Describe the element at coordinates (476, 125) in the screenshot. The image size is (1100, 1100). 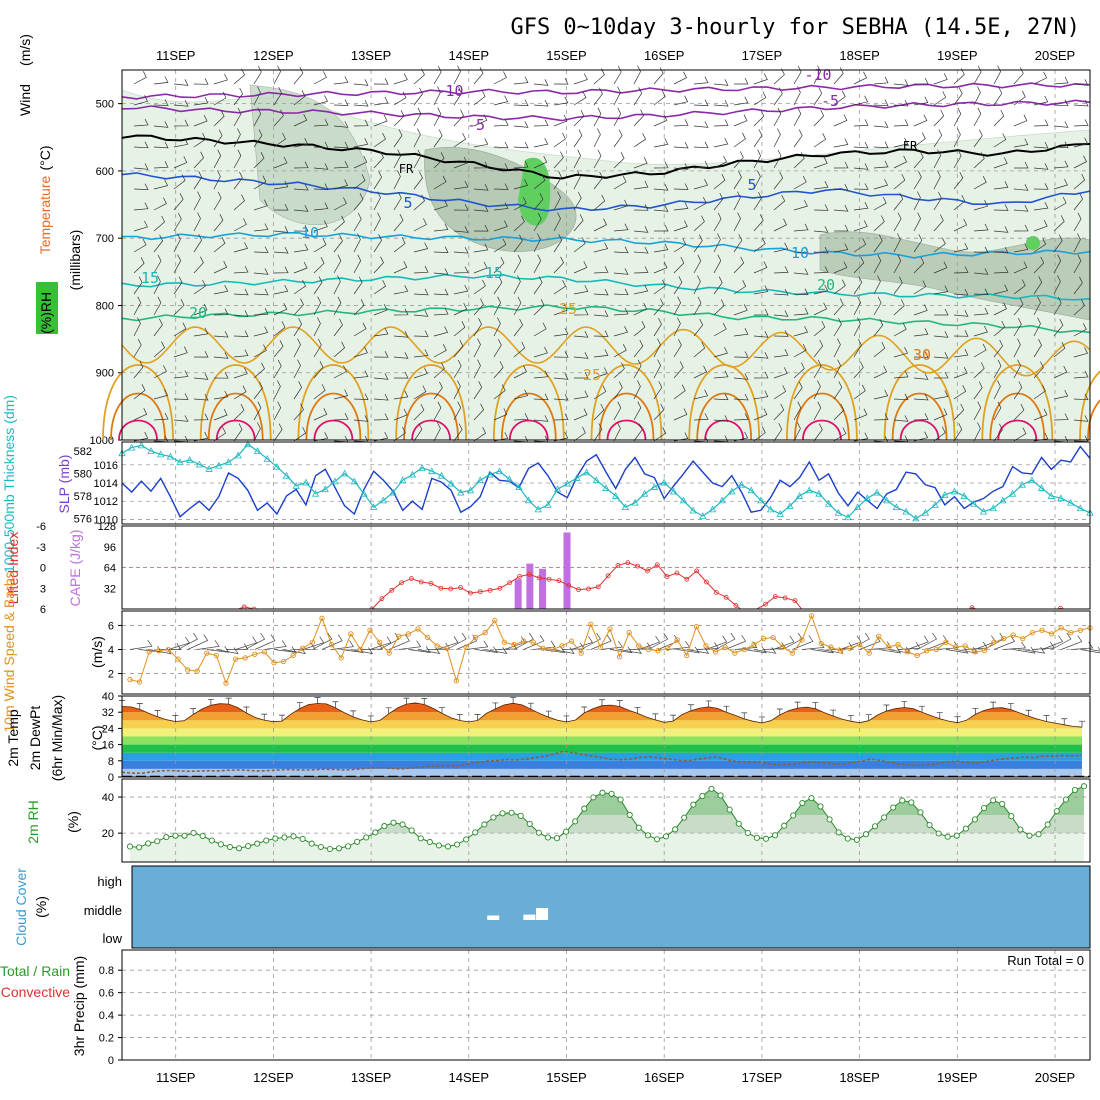
I see `contour-label: -5` at that location.